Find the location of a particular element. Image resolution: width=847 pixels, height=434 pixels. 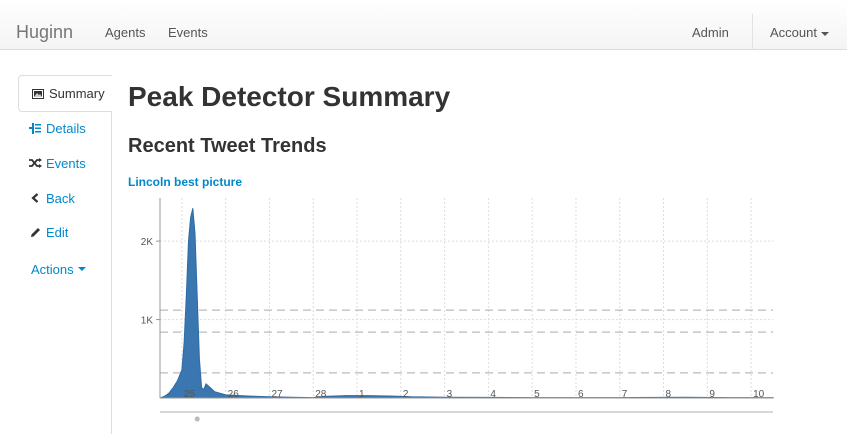

sidebar-item-summary: Summary is located at coordinates (65, 93).